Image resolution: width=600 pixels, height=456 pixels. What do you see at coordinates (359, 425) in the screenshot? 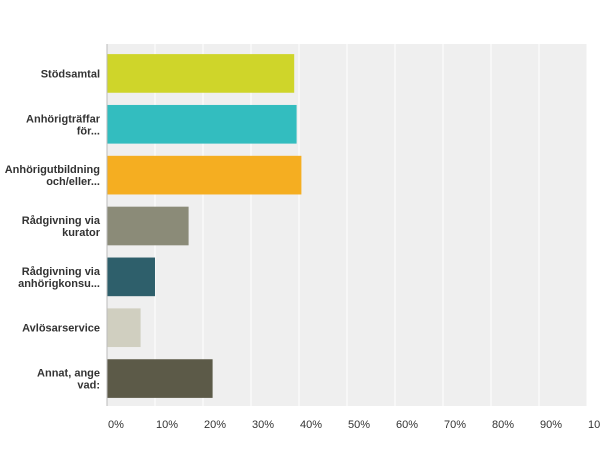
I see `x-tick-label: 50%` at bounding box center [359, 425].